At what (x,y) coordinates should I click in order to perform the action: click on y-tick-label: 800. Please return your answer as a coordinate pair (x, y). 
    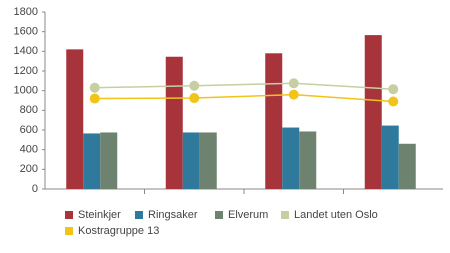
    Looking at the image, I should click on (29, 110).